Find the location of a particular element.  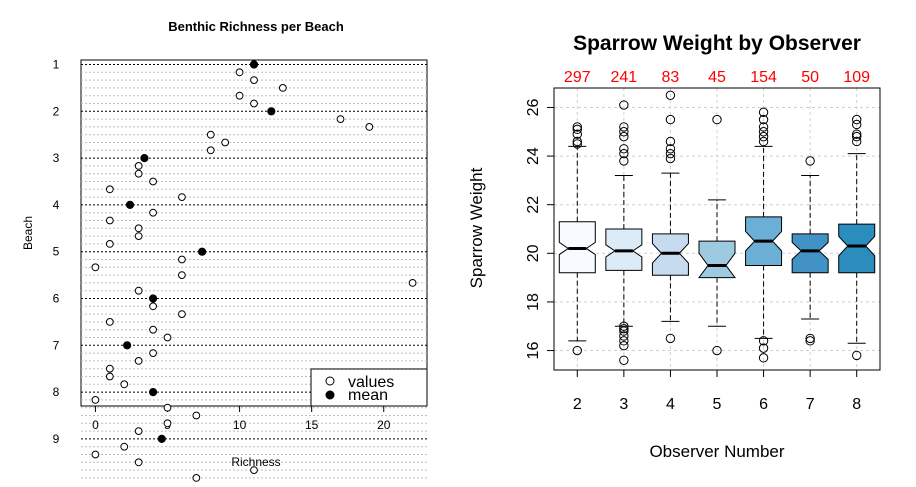

y-tick-label: 6 is located at coordinates (56, 299).